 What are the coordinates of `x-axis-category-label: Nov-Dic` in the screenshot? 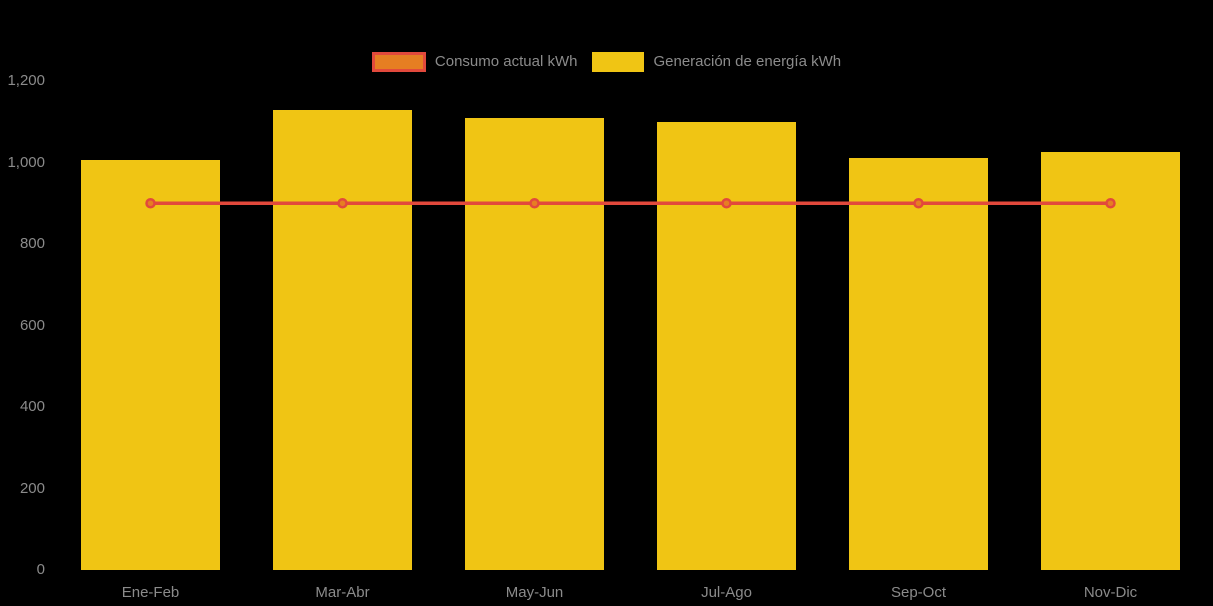 It's located at (1110, 592).